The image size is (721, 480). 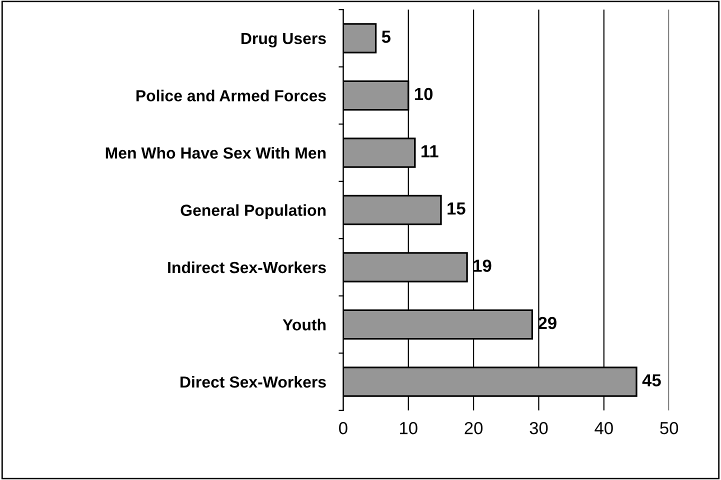 What do you see at coordinates (284, 40) in the screenshot?
I see `y-tick-label: Drug Users` at bounding box center [284, 40].